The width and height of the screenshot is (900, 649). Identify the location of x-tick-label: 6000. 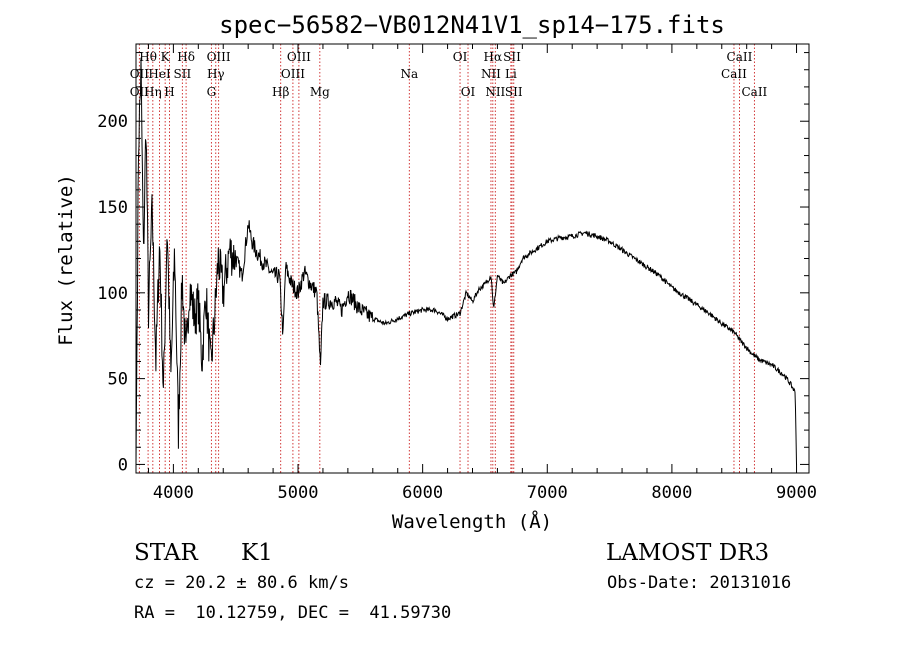
(422, 493).